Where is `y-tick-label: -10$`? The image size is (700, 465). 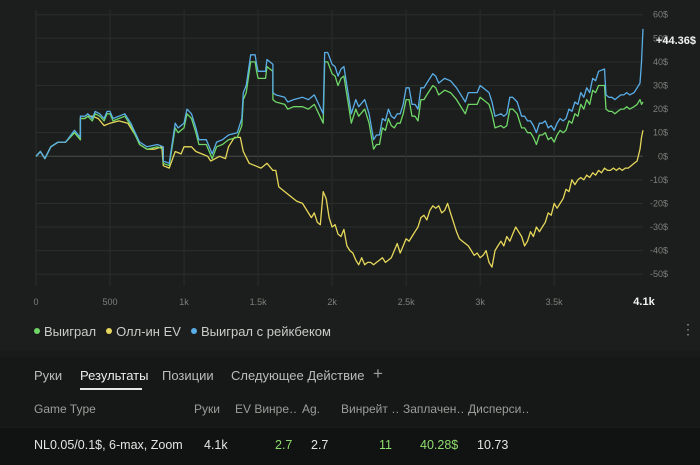
y-tick-label: -10$ is located at coordinates (659, 180).